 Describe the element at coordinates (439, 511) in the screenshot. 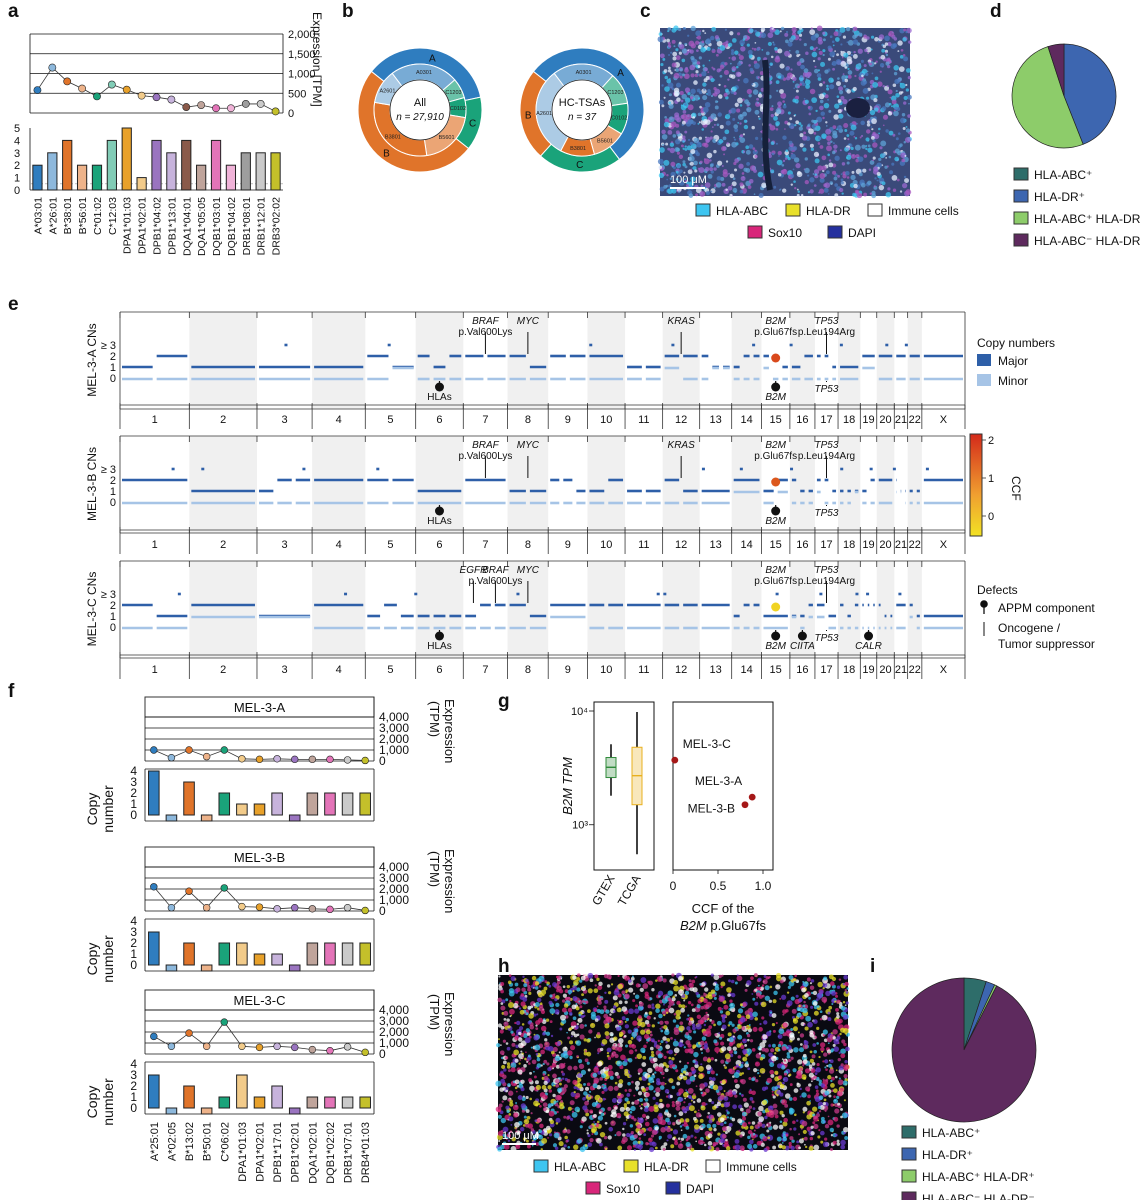

I see `appm-head` at that location.